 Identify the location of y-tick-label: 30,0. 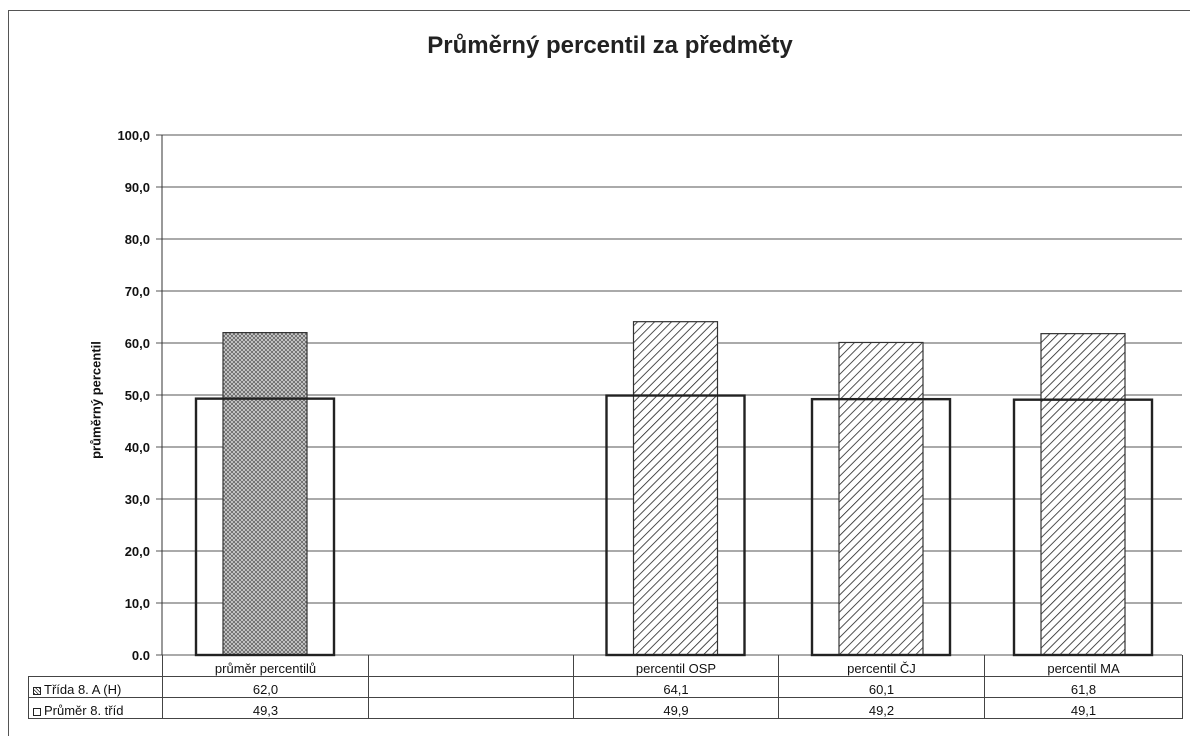
(137, 499).